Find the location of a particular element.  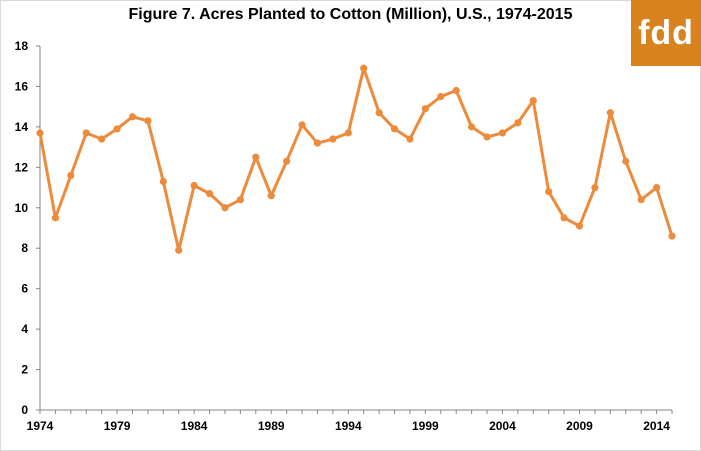

x-tick-labels: 1974 1979 1984 1989 1994 1999 2004 2009 2014 is located at coordinates (349, 426).